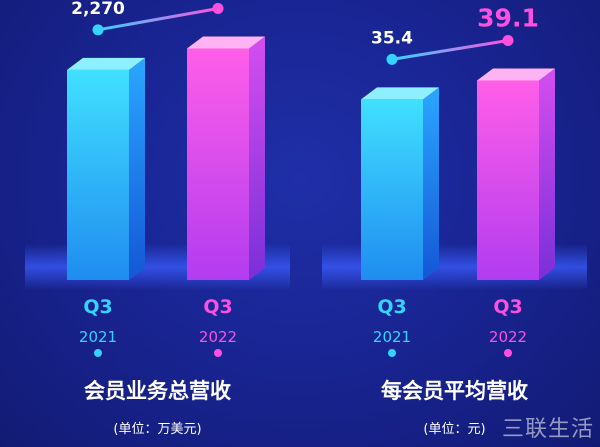  Describe the element at coordinates (157, 391) in the screenshot. I see `chart-title: 会员业务总营收` at that location.